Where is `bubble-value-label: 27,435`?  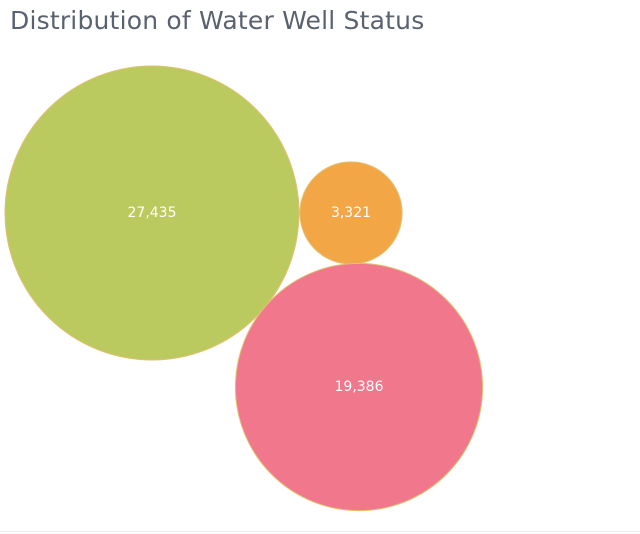 bubble-value-label: 27,435 is located at coordinates (152, 213).